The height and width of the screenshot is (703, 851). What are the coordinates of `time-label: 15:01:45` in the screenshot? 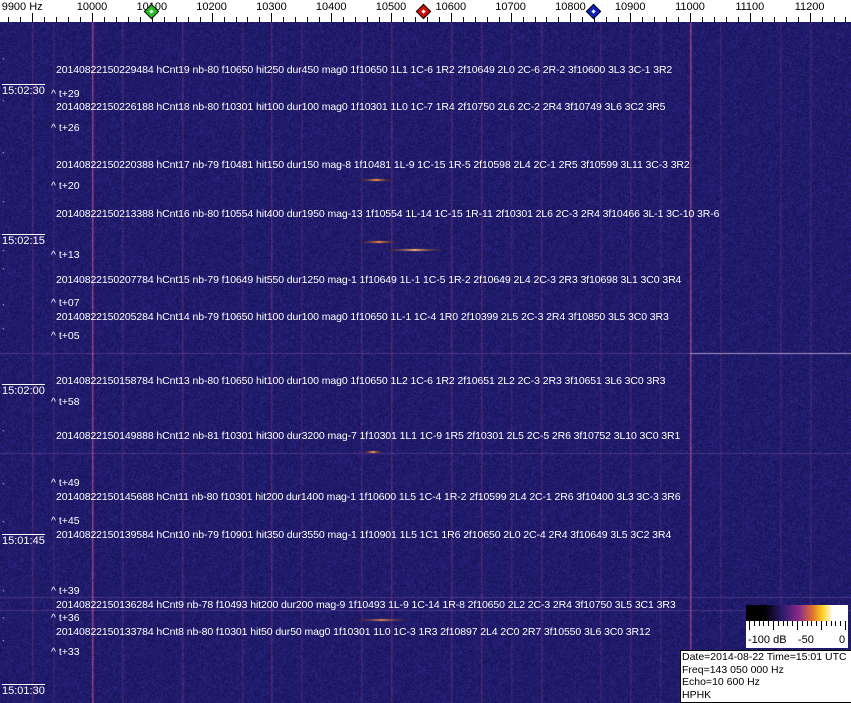 It's located at (23, 540).